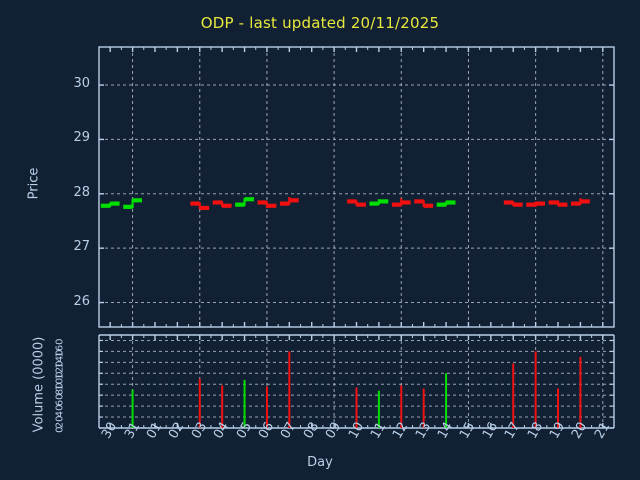 This screenshot has height=480, width=640. Describe the element at coordinates (60, 348) in the screenshot. I see `volume-tick-label: 160` at that location.